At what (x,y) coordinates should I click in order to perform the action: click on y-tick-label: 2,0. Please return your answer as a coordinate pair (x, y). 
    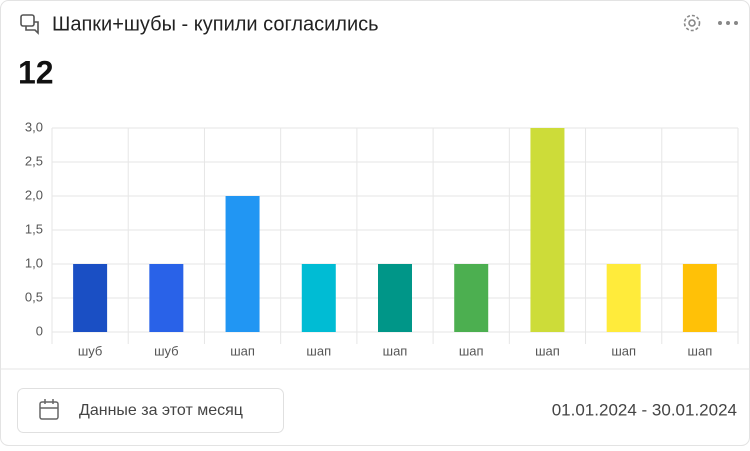
    Looking at the image, I should click on (34, 194).